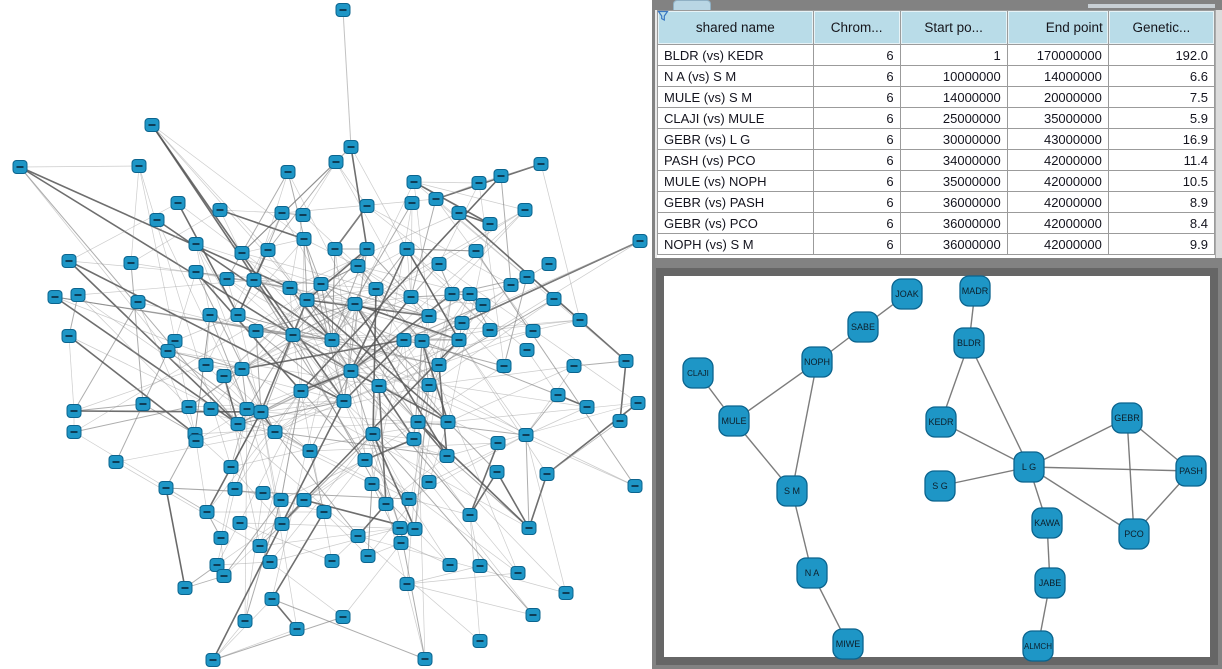  What do you see at coordinates (1057, 76) in the screenshot?
I see `table-cell: 14000000` at bounding box center [1057, 76].